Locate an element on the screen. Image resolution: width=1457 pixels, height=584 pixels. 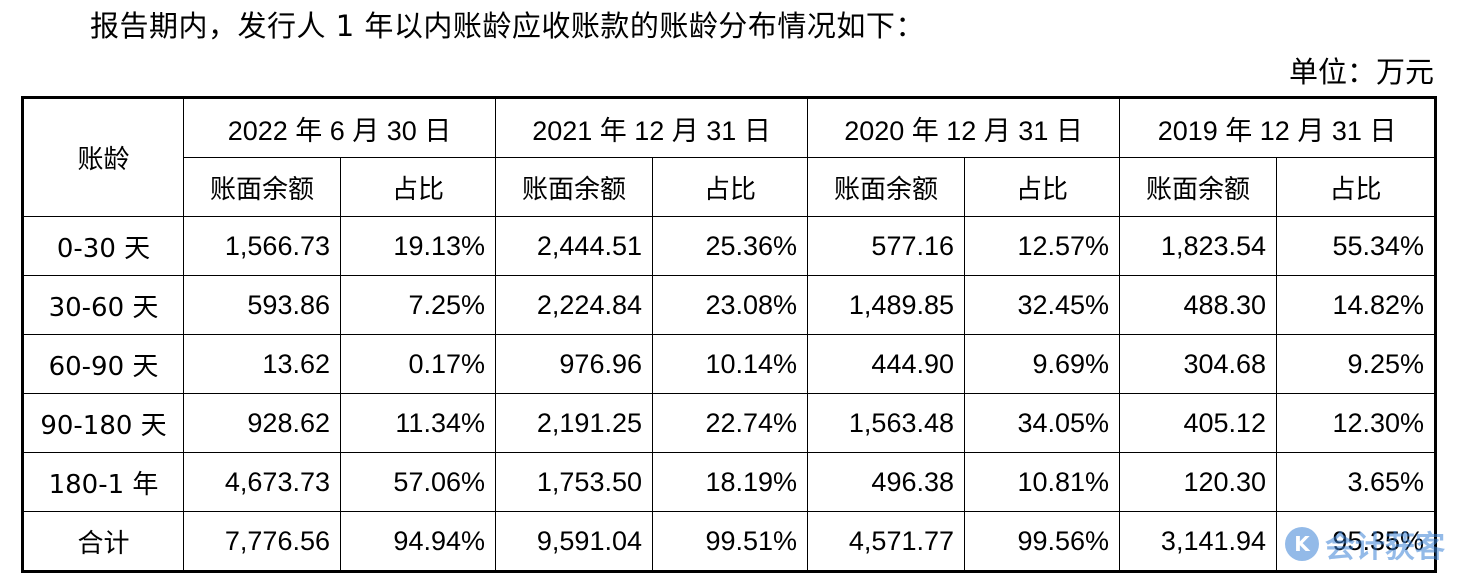
ratio-cell: 11.34% is located at coordinates (418, 423).